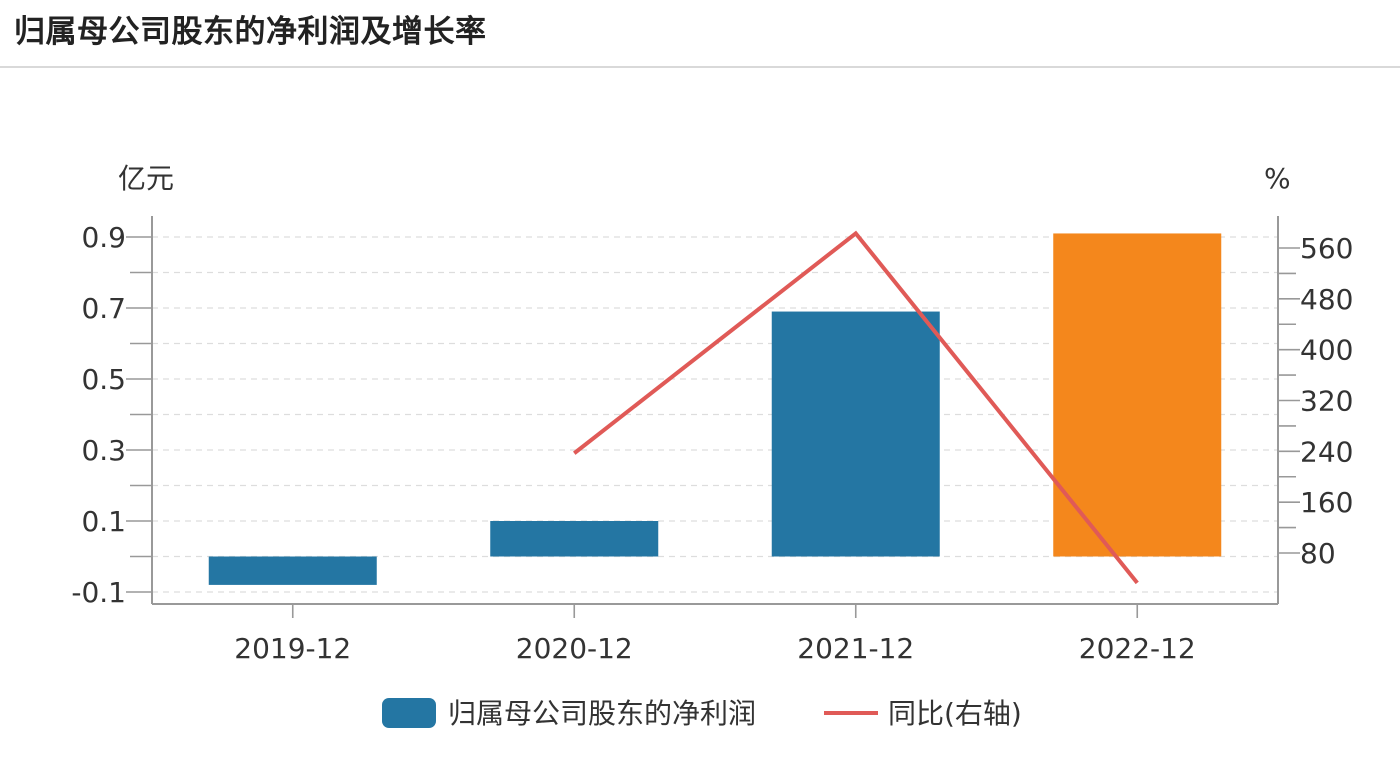  Describe the element at coordinates (700, 34) in the screenshot. I see `header: 归属母公司股东的净利润及增长率` at that location.